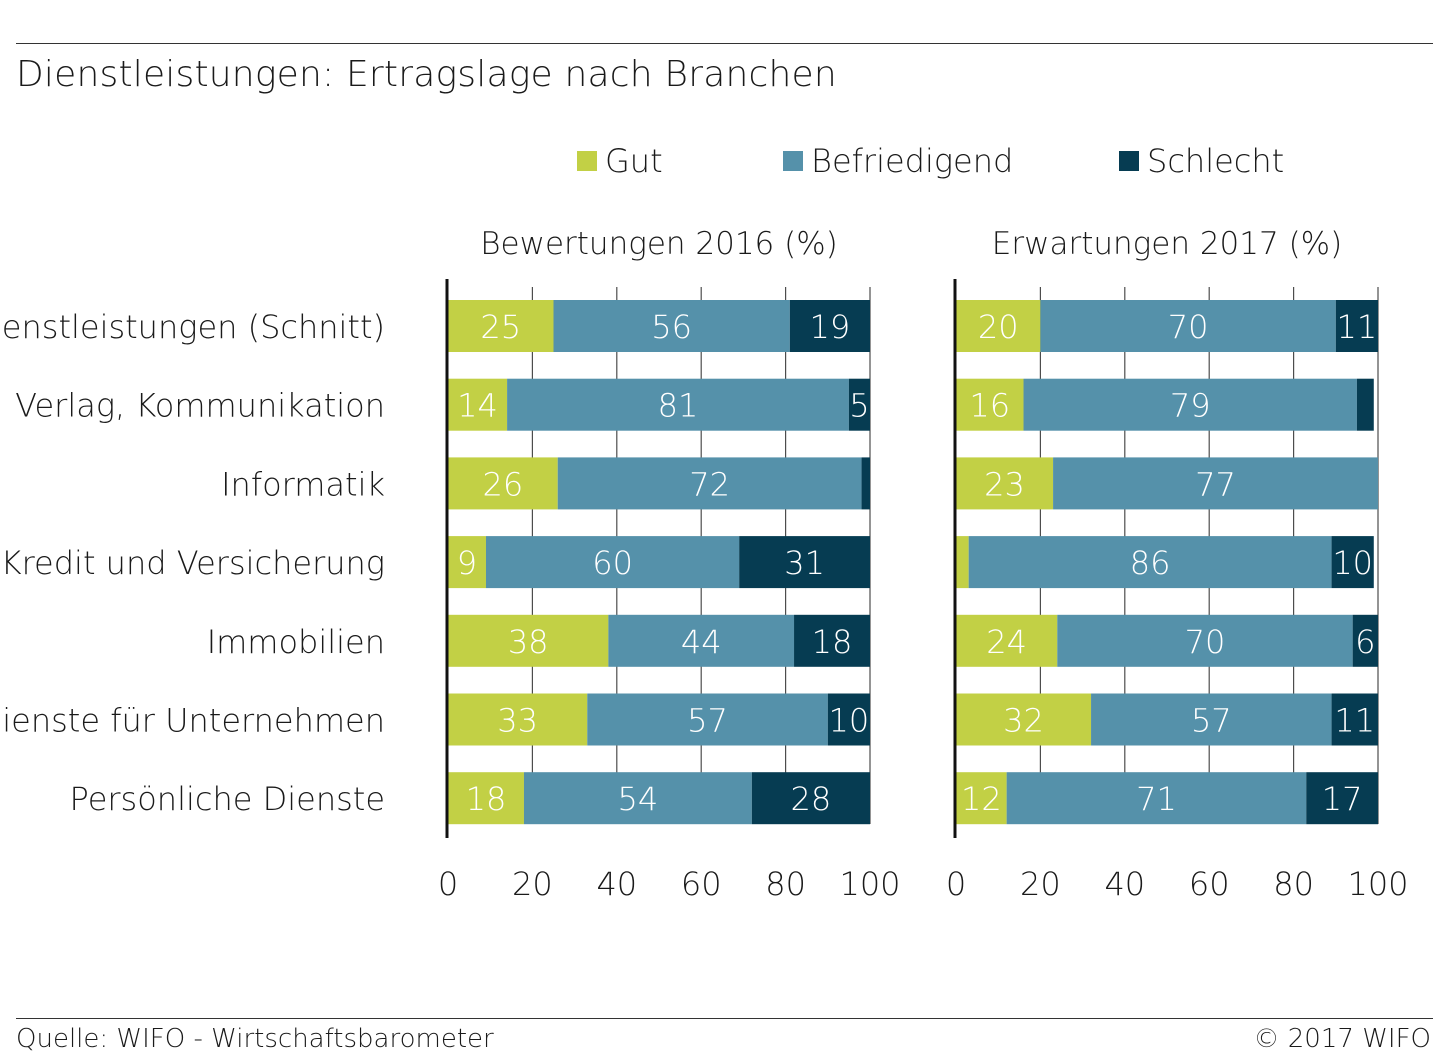 Image resolution: width=1437 pixels, height=1063 pixels. I want to click on data-label: 31, so click(804, 563).